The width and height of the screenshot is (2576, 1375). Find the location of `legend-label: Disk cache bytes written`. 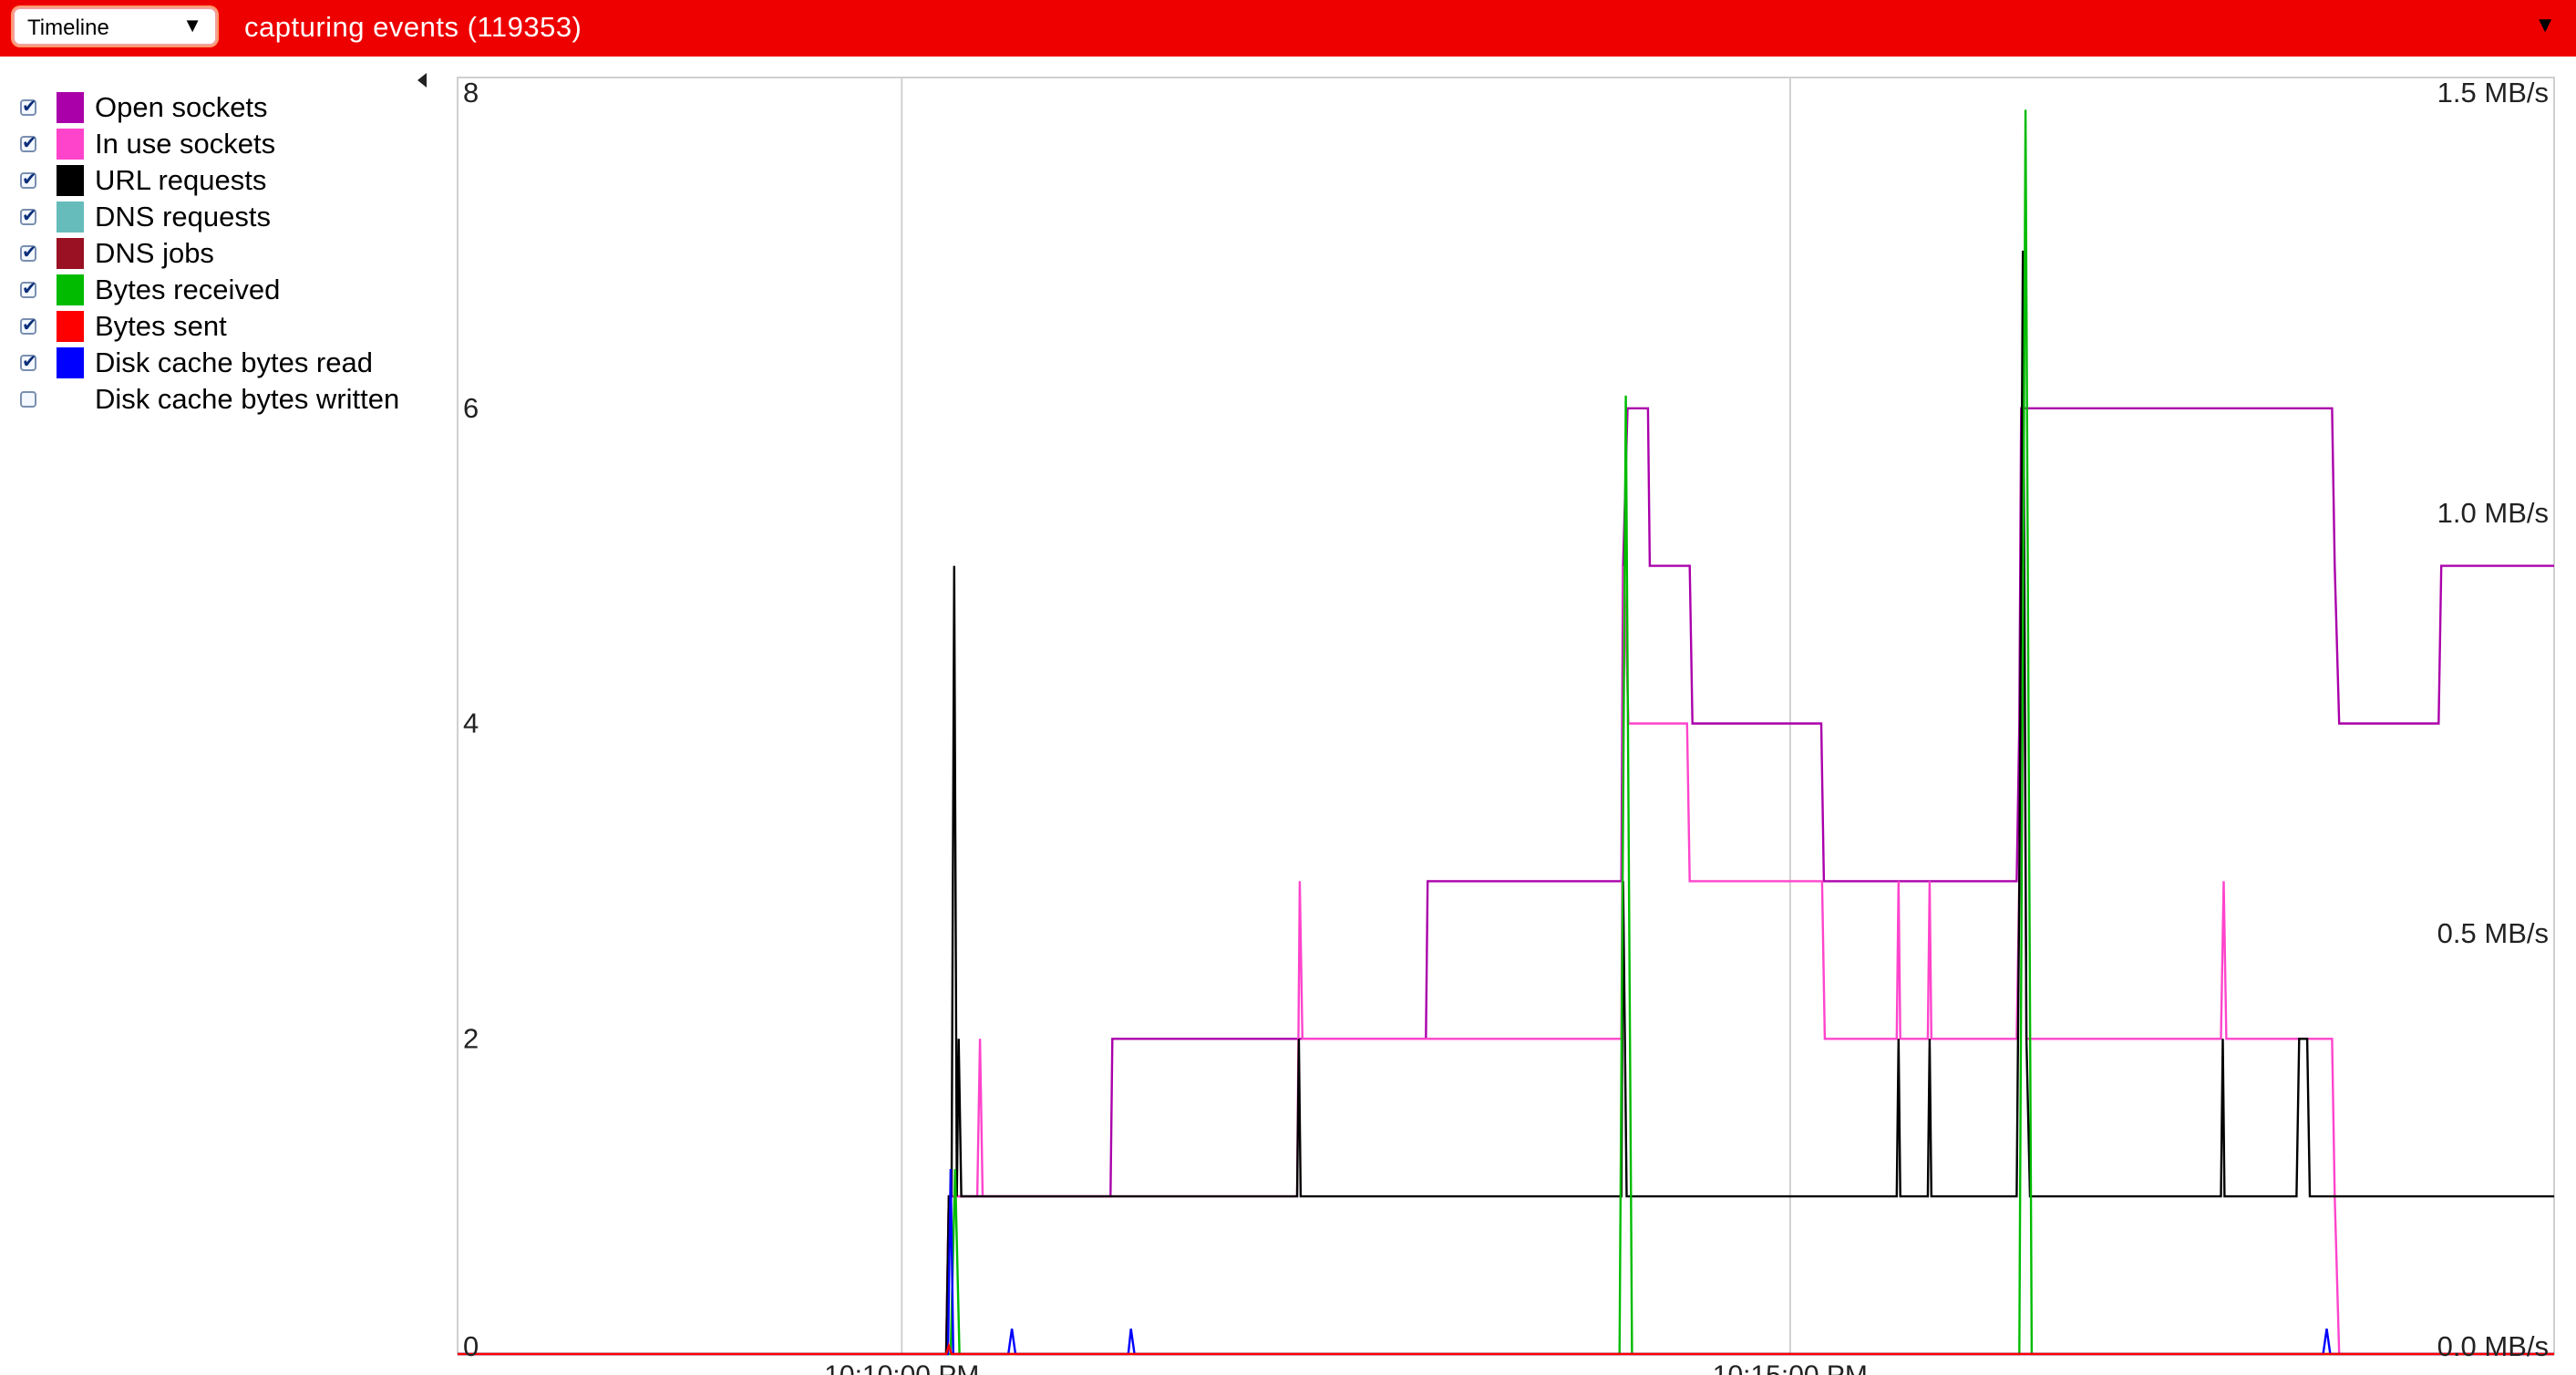

legend-label: Disk cache bytes written is located at coordinates (248, 399).